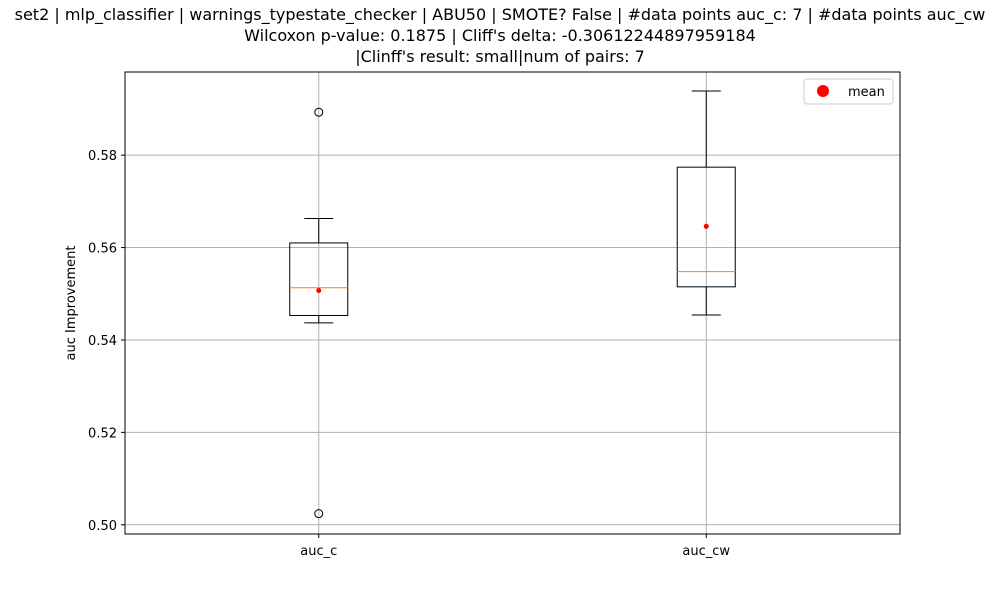 This screenshot has height=600, width=1000. What do you see at coordinates (102, 433) in the screenshot?
I see `y-tick-label: 0.52` at bounding box center [102, 433].